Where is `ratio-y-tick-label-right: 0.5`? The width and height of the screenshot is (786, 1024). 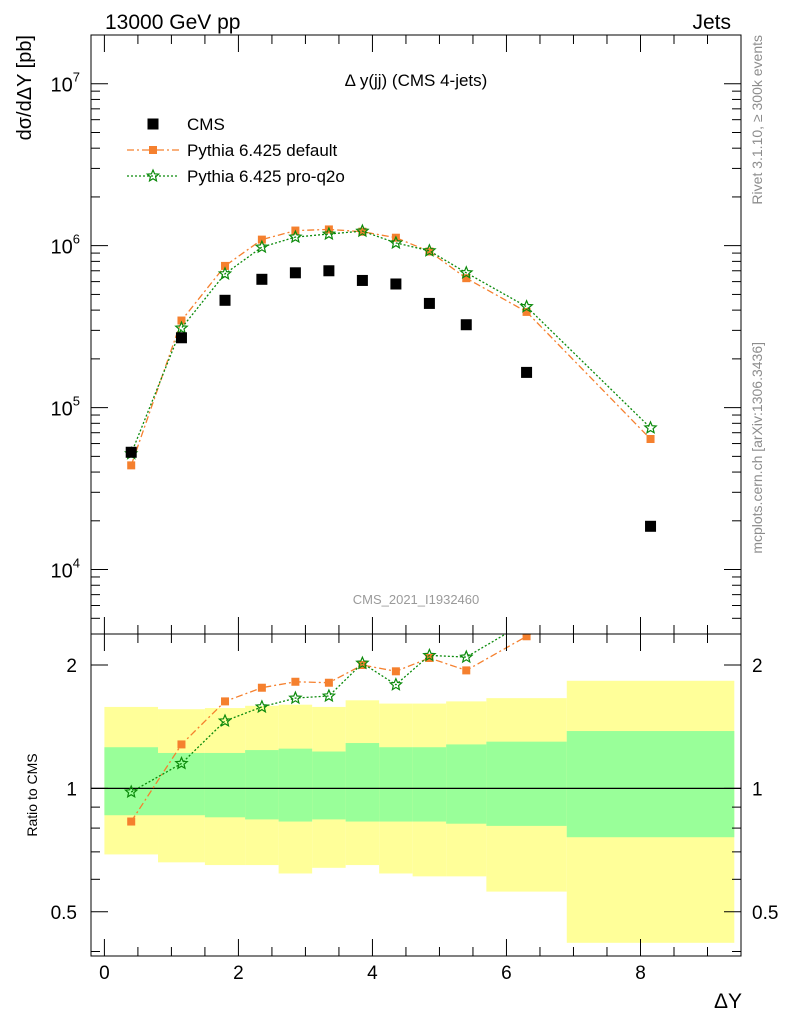 ratio-y-tick-label-right: 0.5 is located at coordinates (765, 913).